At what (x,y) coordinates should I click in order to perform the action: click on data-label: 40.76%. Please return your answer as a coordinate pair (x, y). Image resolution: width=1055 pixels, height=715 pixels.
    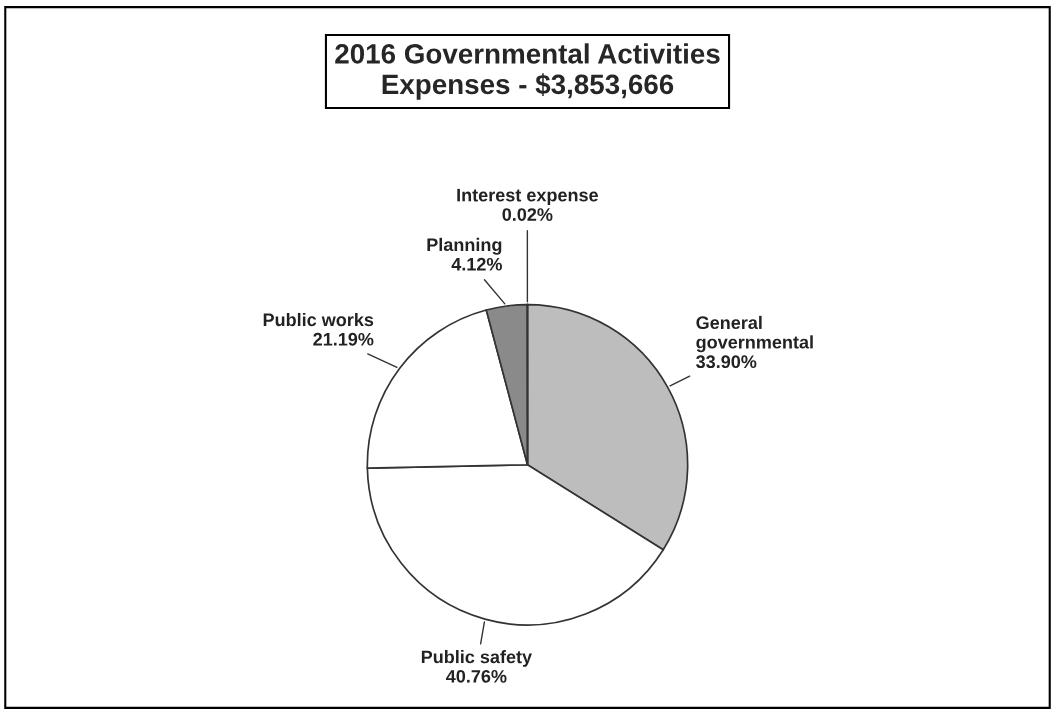
    Looking at the image, I should click on (476, 676).